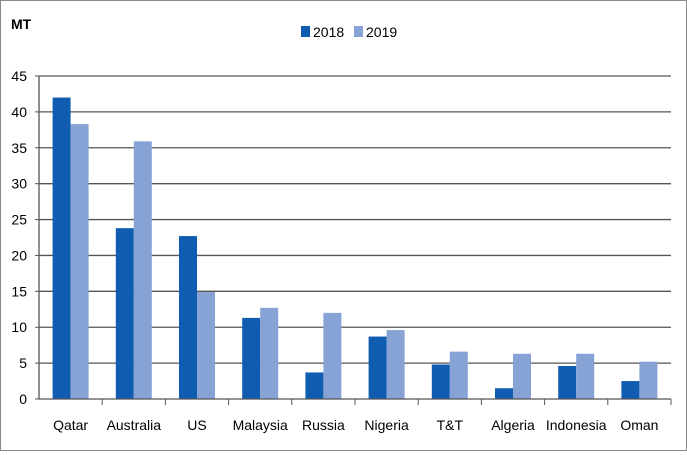  Describe the element at coordinates (314, 385) in the screenshot. I see `bar-2018-russia` at that location.